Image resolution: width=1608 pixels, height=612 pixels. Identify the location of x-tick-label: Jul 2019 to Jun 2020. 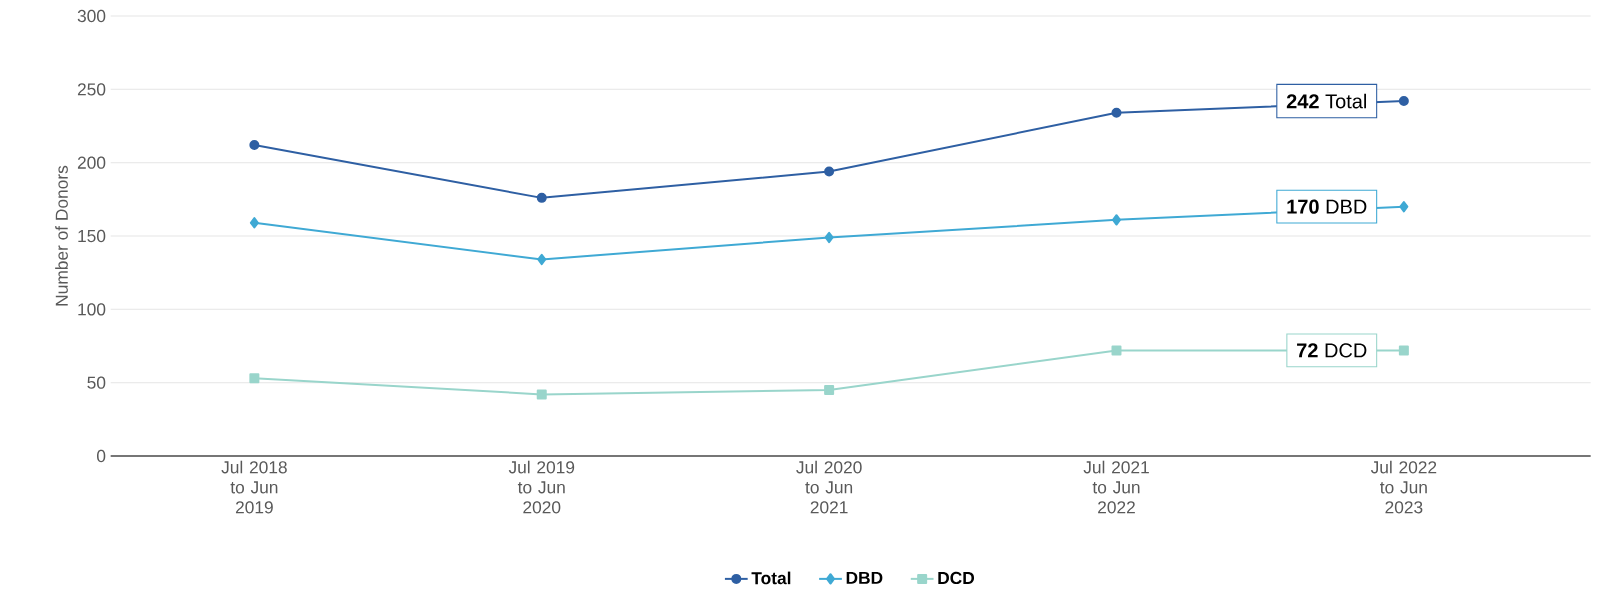
(541, 487).